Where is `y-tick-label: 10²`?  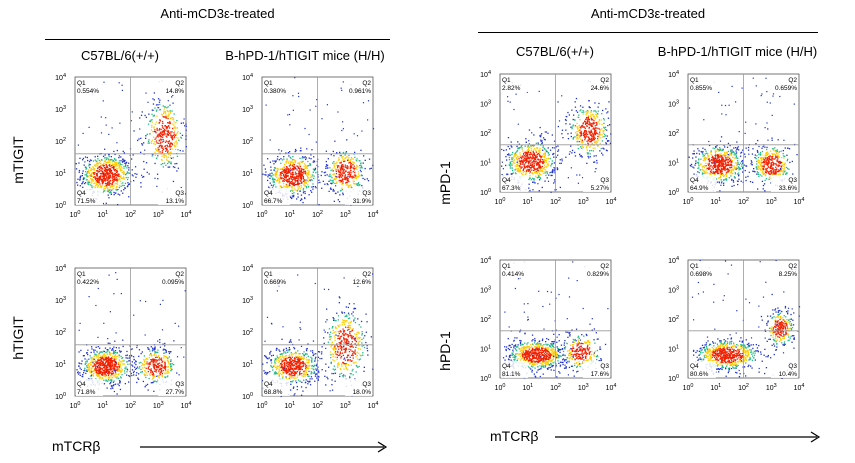
y-tick-label: 10² is located at coordinates (247, 141).